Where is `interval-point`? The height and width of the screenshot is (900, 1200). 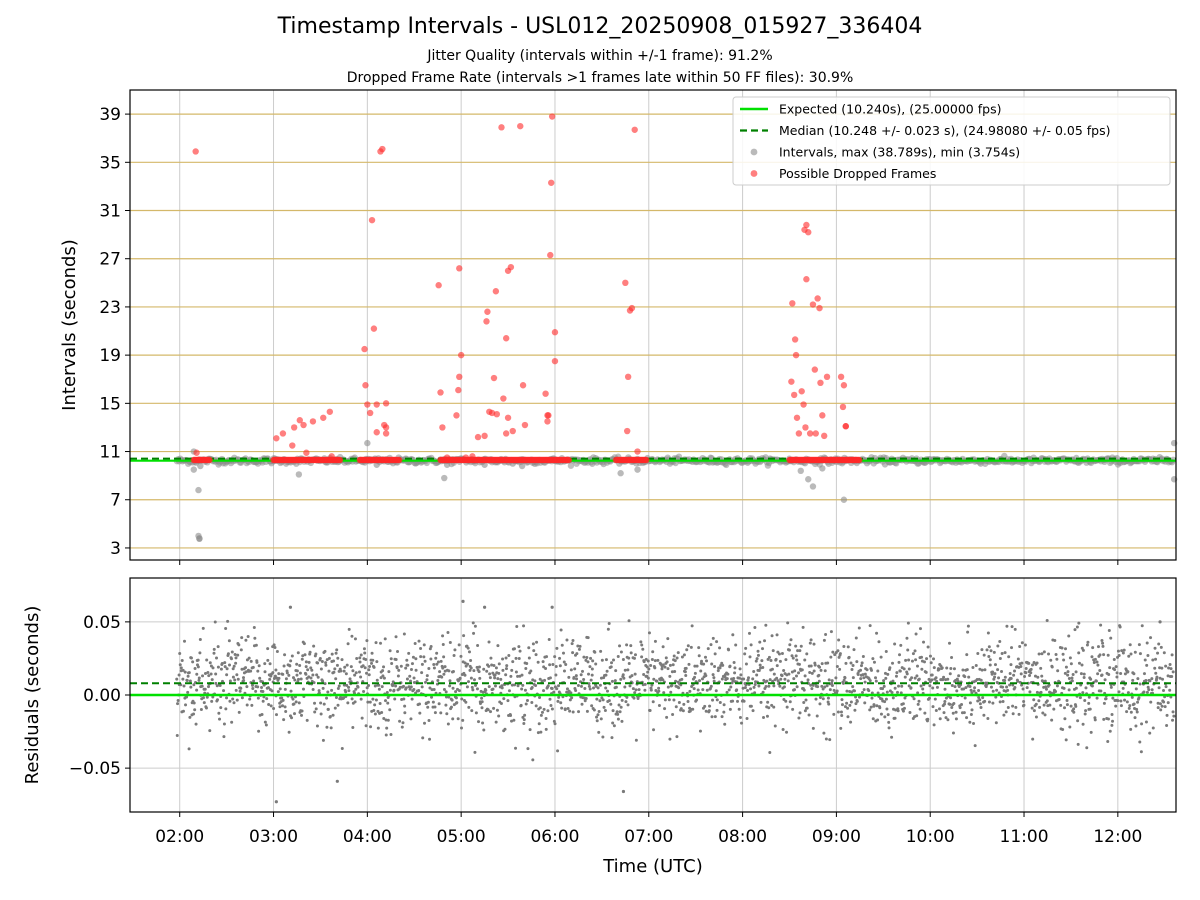 interval-point is located at coordinates (522, 466).